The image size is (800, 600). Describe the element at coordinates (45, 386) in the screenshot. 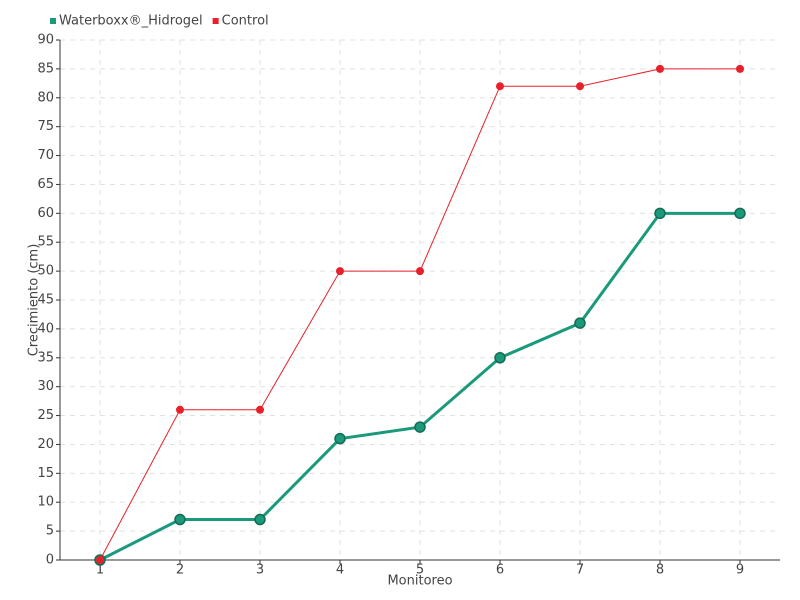

I see `y-tick-label: 30` at that location.